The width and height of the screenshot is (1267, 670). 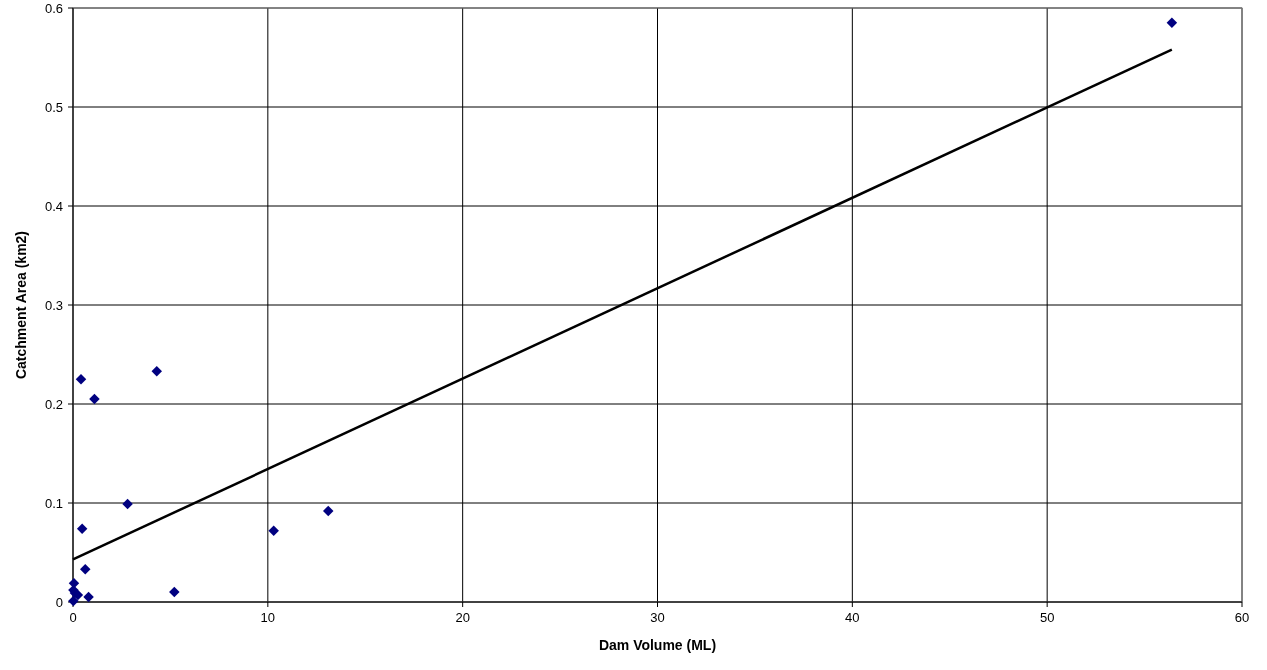 I want to click on x-tick-label: 50, so click(x=1047, y=617).